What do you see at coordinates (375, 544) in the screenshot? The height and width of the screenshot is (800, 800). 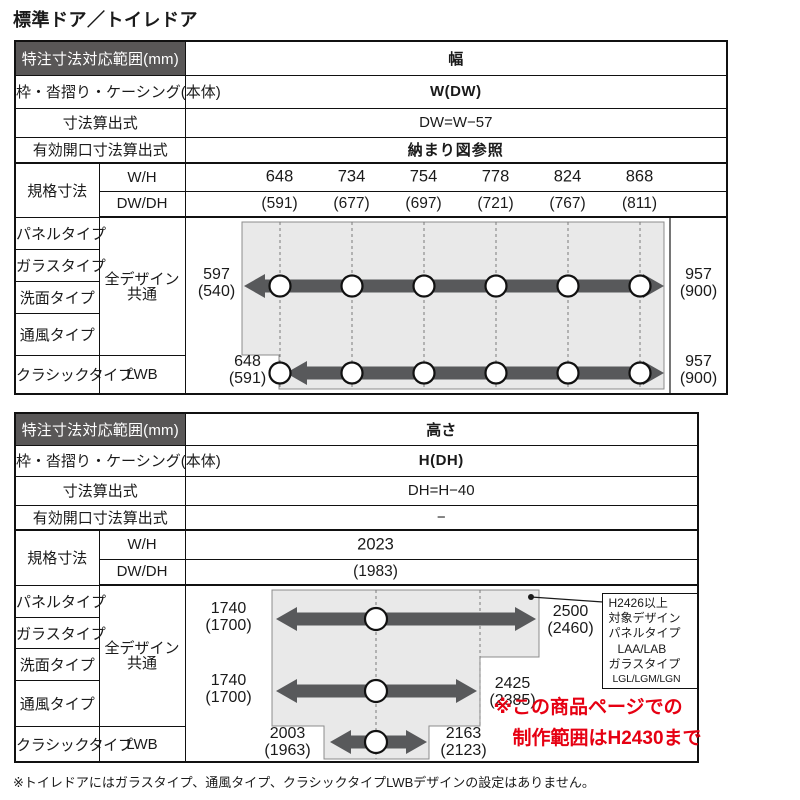 I see `wh-size-value: 2023` at bounding box center [375, 544].